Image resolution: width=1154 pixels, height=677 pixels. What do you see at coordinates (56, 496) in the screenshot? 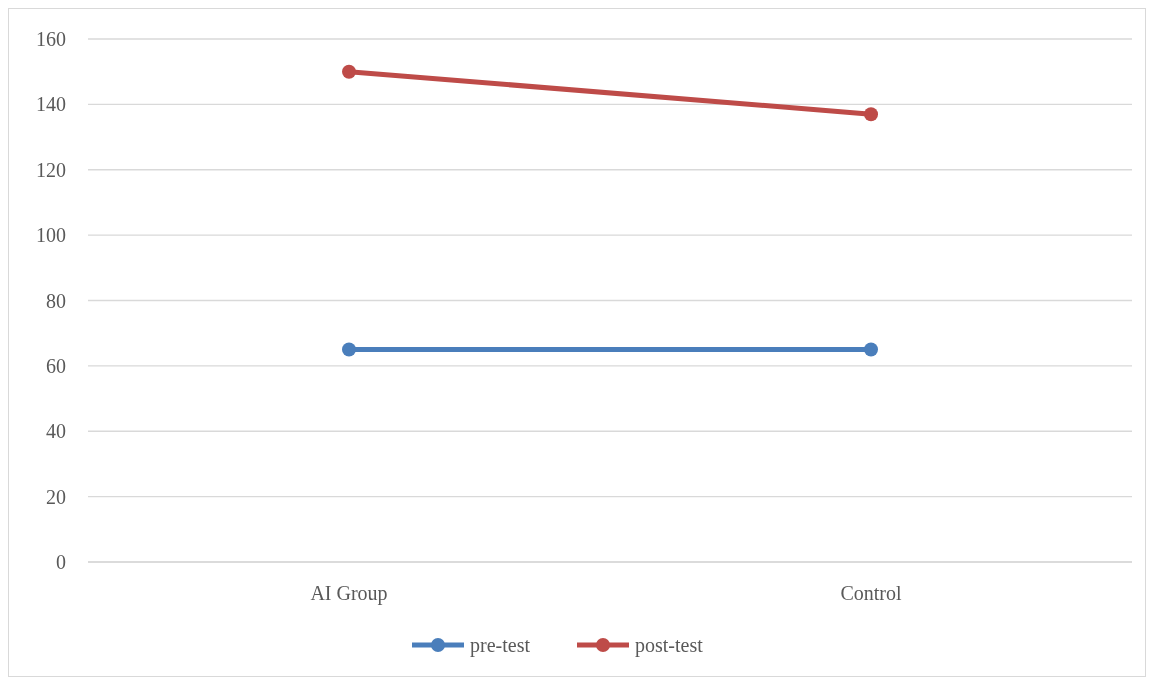
I see `y-tick-label: 20` at bounding box center [56, 496].